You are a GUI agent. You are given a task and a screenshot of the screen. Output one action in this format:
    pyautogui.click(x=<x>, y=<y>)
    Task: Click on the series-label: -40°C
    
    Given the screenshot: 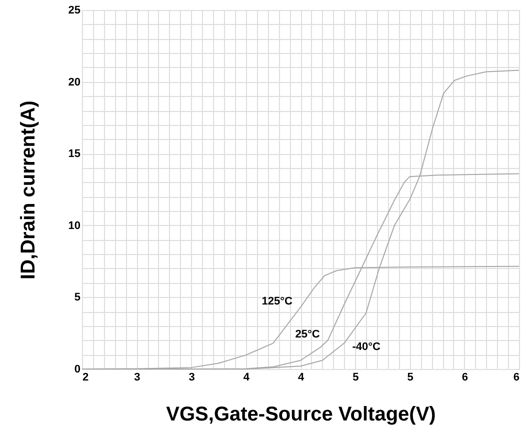 What is the action you would take?
    pyautogui.click(x=366, y=347)
    